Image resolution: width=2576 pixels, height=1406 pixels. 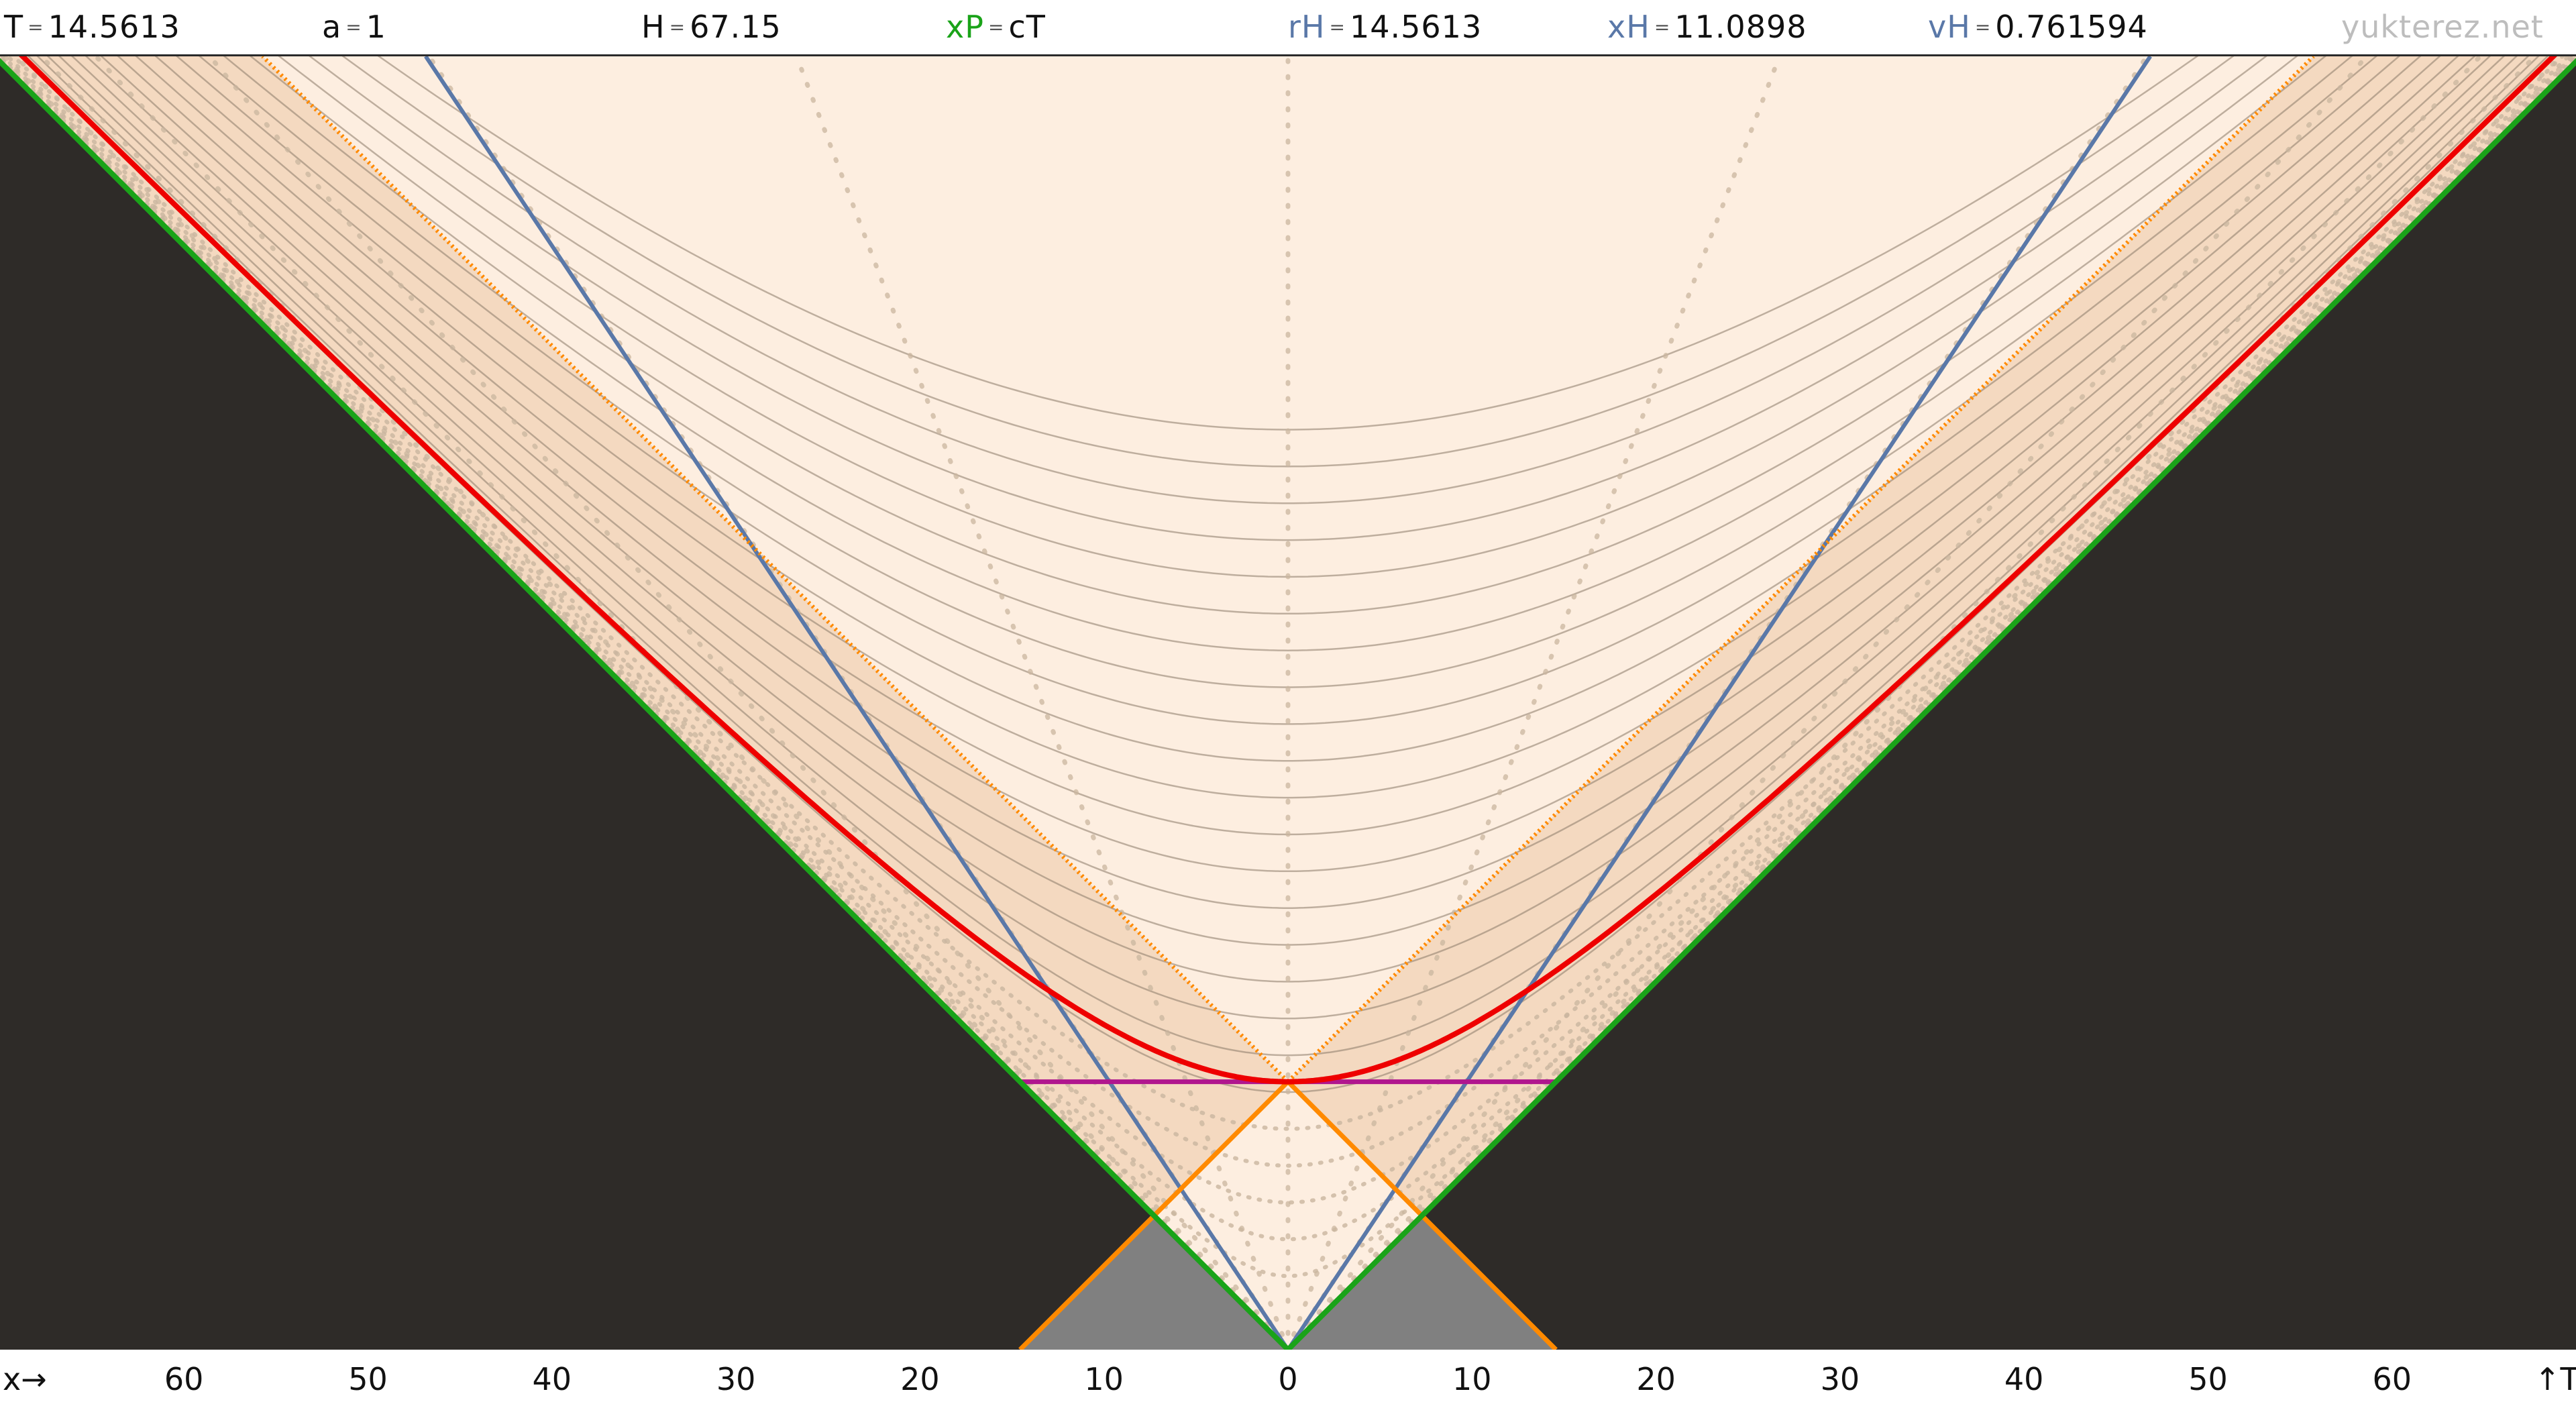 I want to click on x-tick-label: 0, so click(x=1288, y=1379).